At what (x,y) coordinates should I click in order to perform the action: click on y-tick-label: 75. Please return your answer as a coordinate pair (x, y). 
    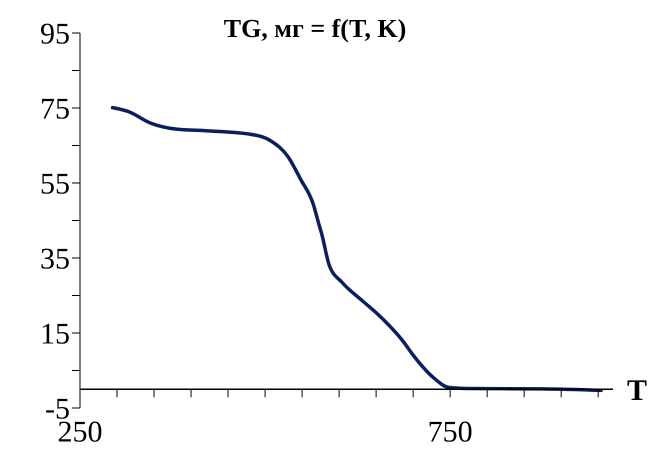
    Looking at the image, I should click on (55, 109).